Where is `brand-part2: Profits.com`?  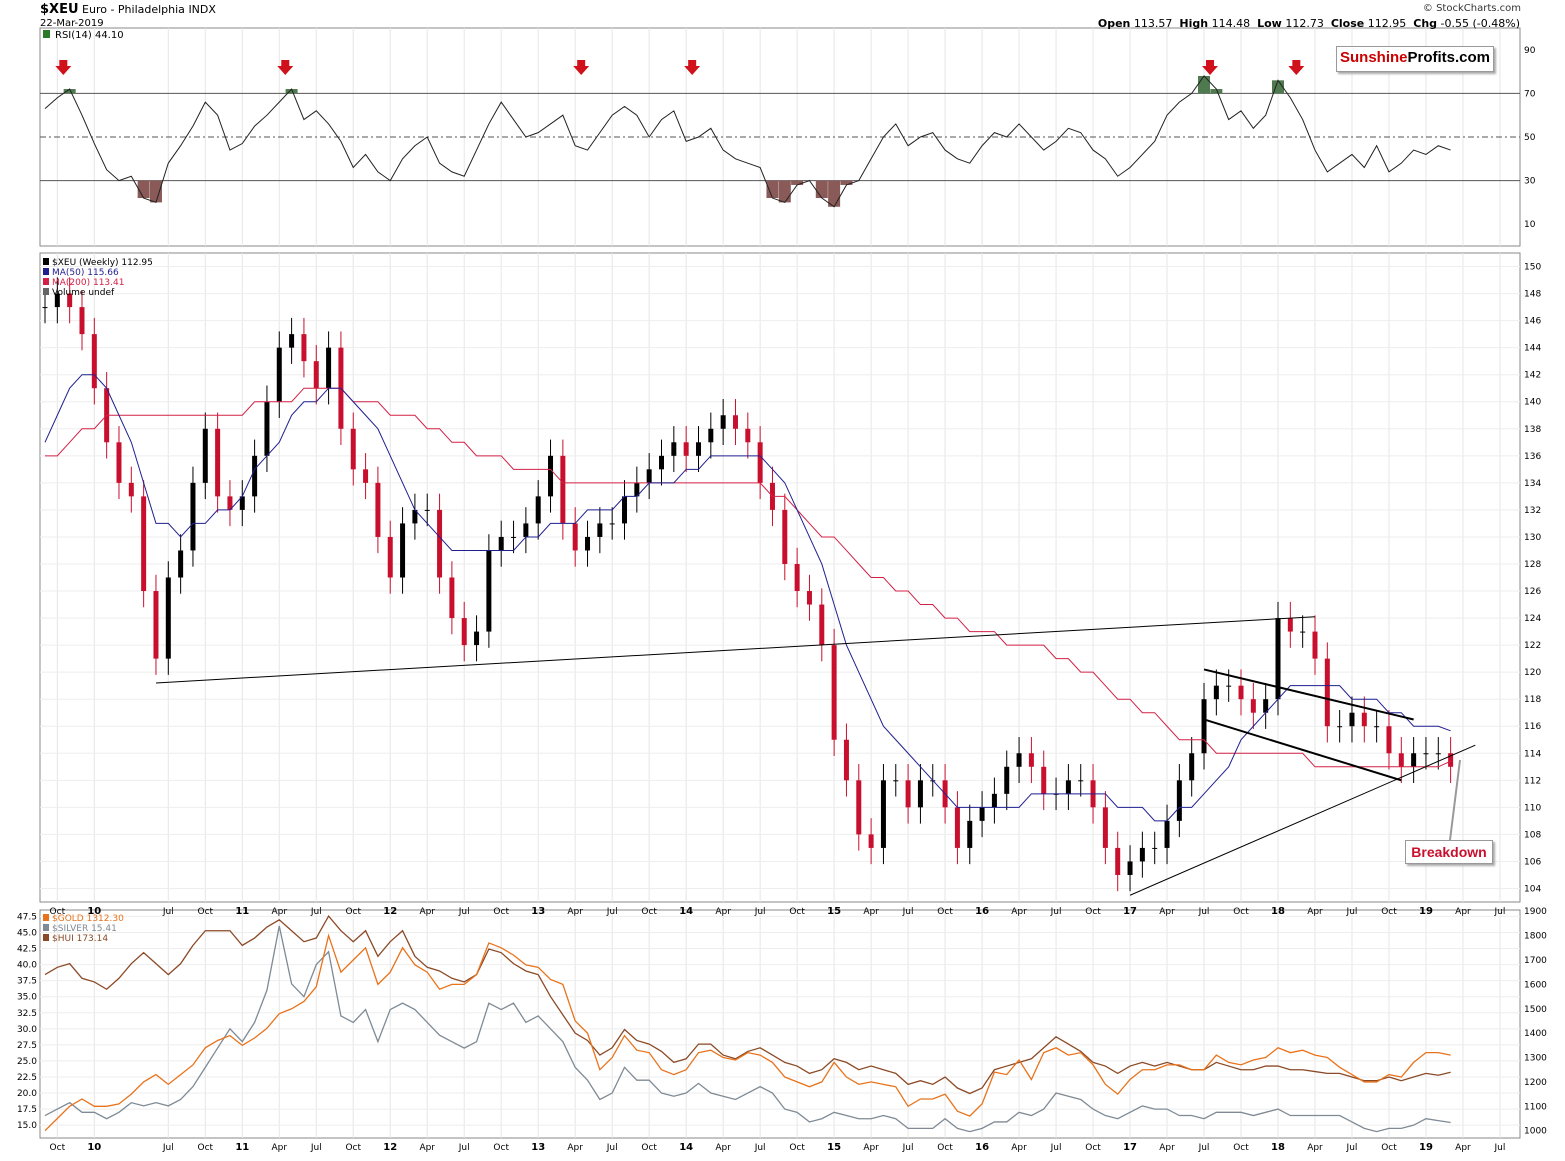 brand-part2: Profits.com is located at coordinates (1449, 57).